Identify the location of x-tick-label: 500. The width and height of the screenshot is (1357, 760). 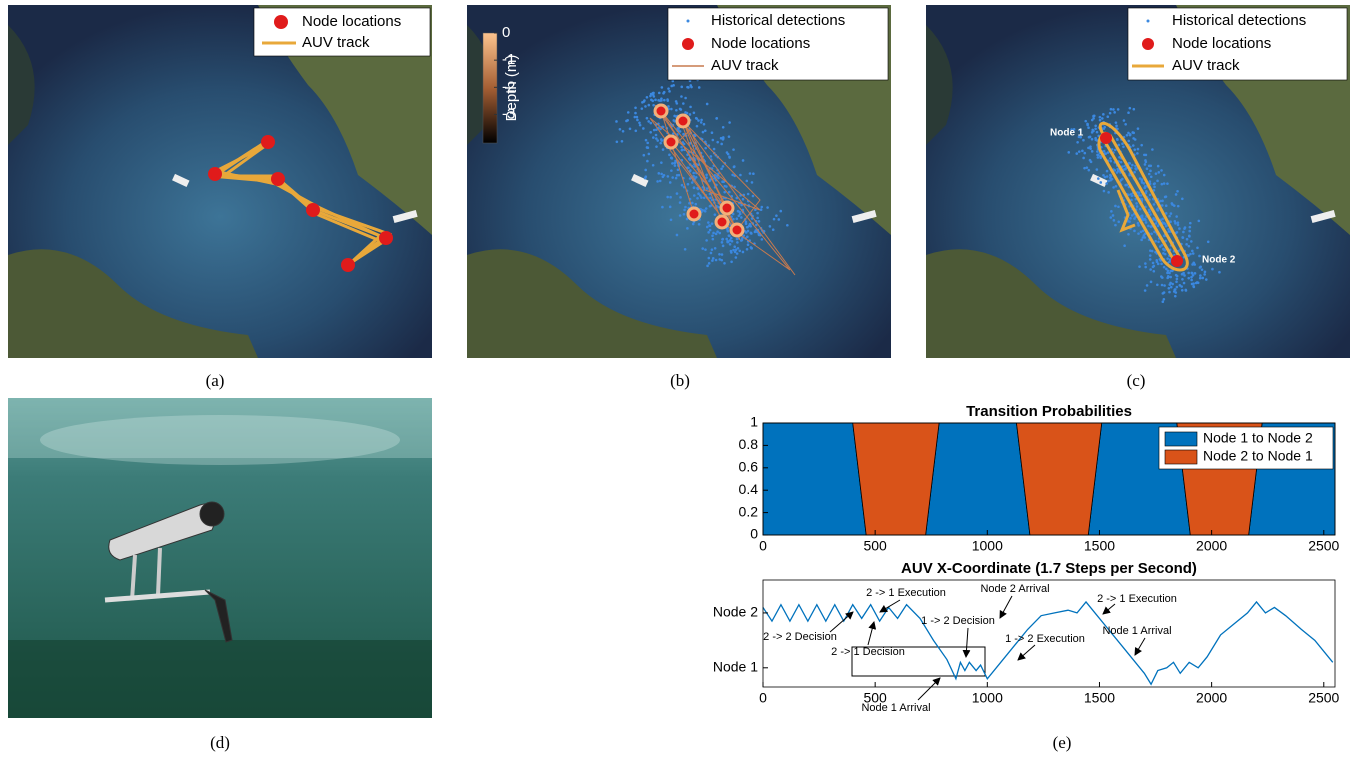
(875, 546).